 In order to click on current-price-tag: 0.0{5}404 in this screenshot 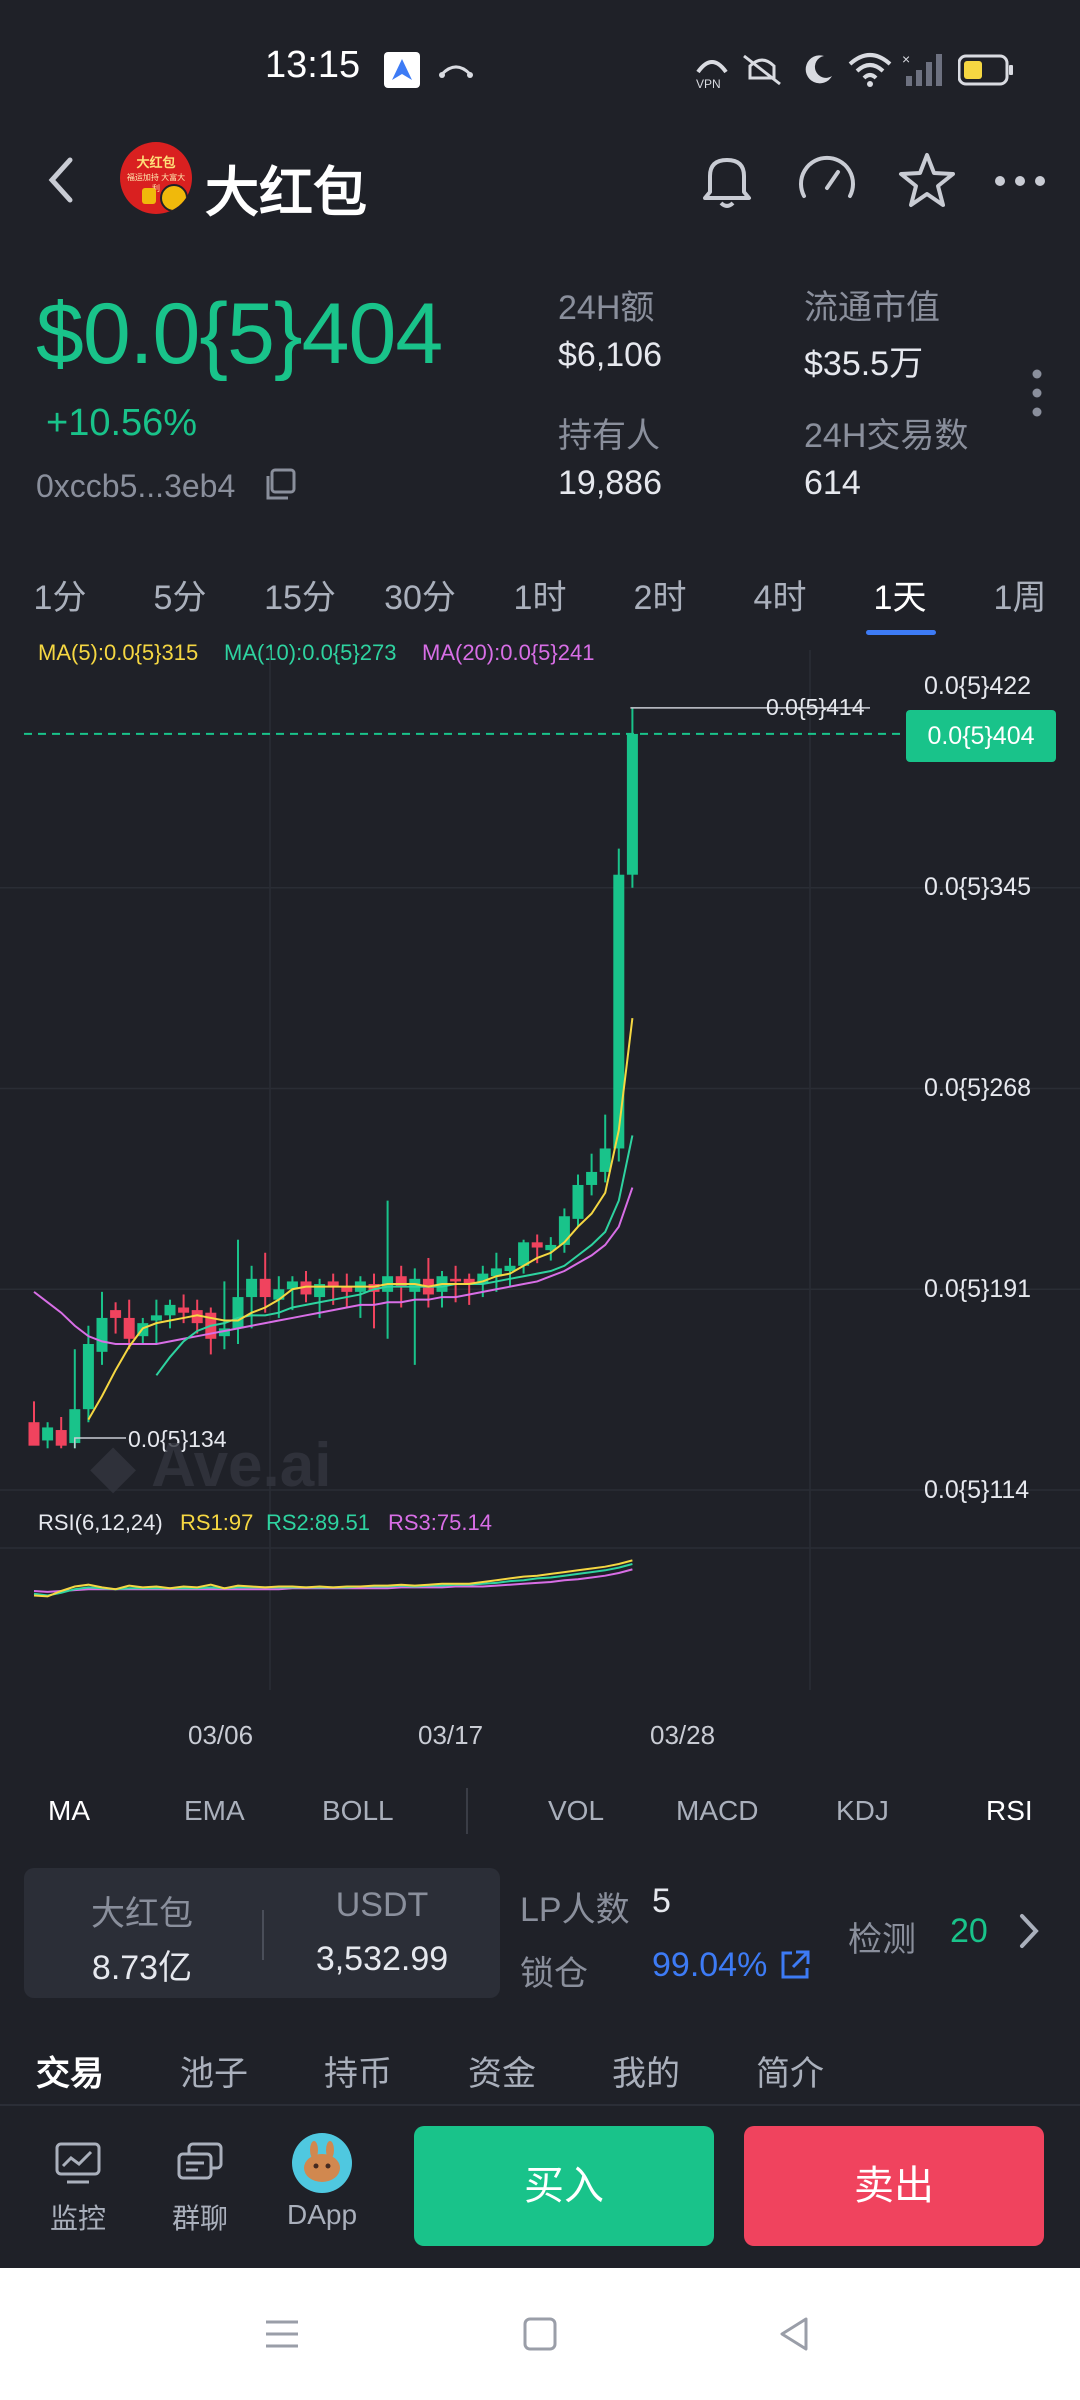, I will do `click(981, 736)`.